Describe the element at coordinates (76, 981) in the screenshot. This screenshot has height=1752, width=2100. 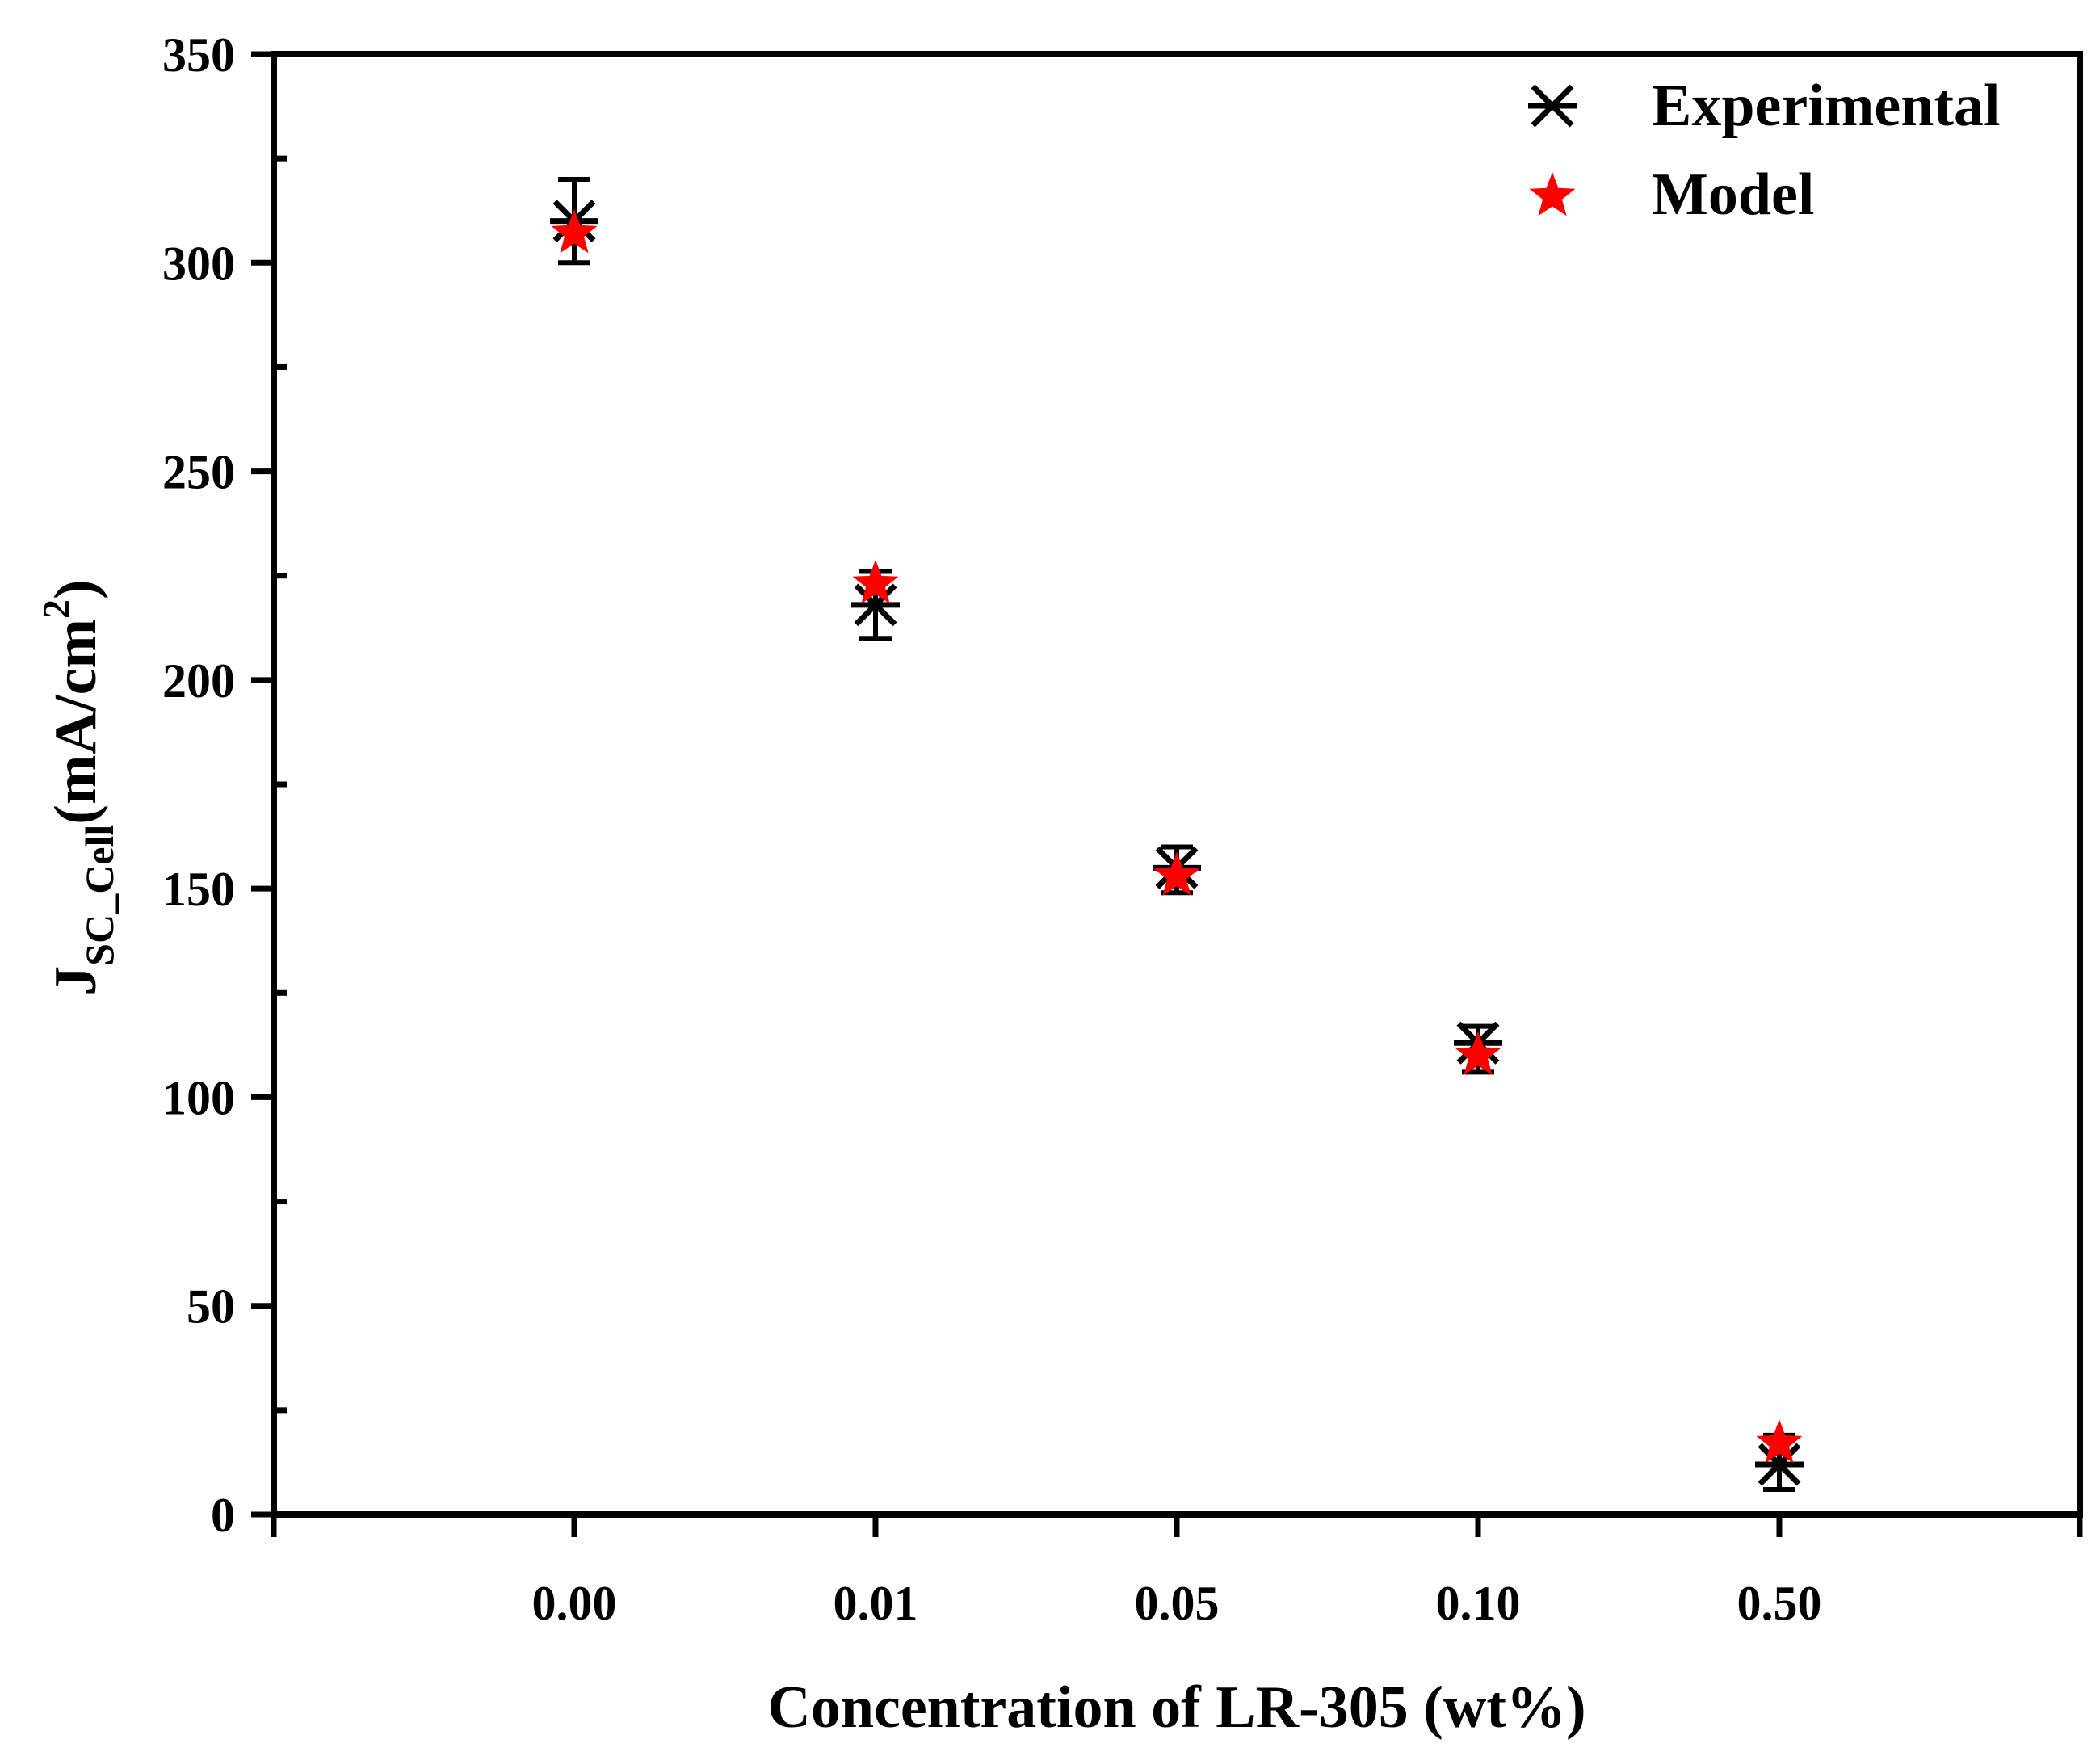
I see `y-axis-title-main: J` at that location.